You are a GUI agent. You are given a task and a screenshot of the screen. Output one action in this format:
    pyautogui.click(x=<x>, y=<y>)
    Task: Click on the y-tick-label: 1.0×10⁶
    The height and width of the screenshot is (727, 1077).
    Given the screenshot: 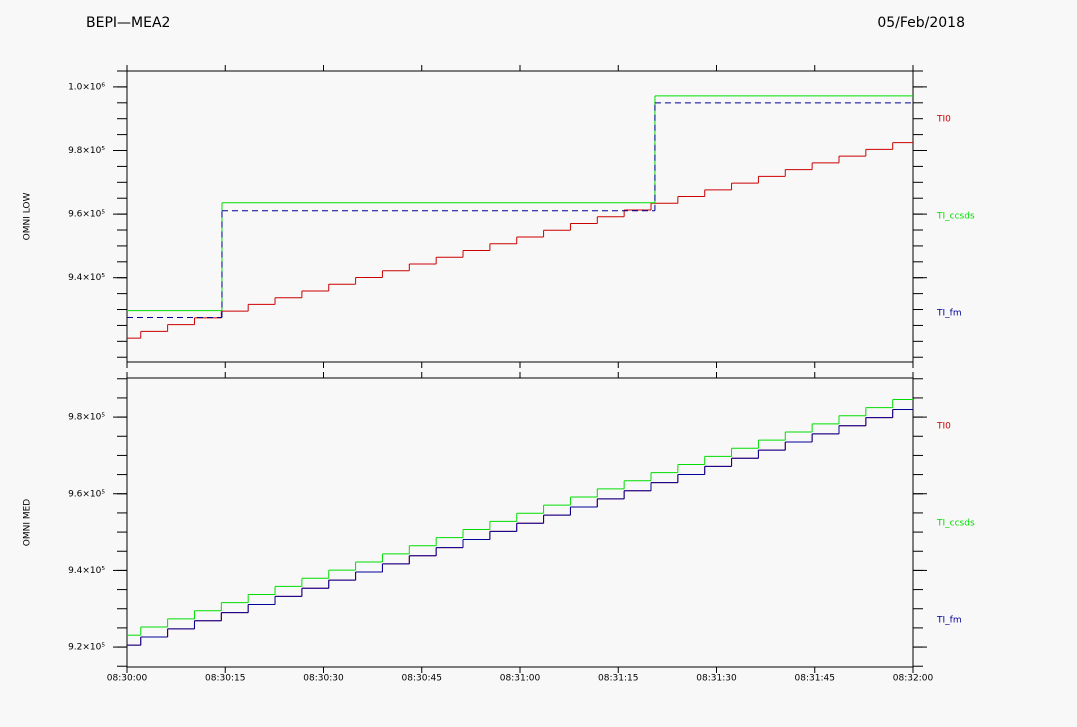 What is the action you would take?
    pyautogui.click(x=86, y=87)
    